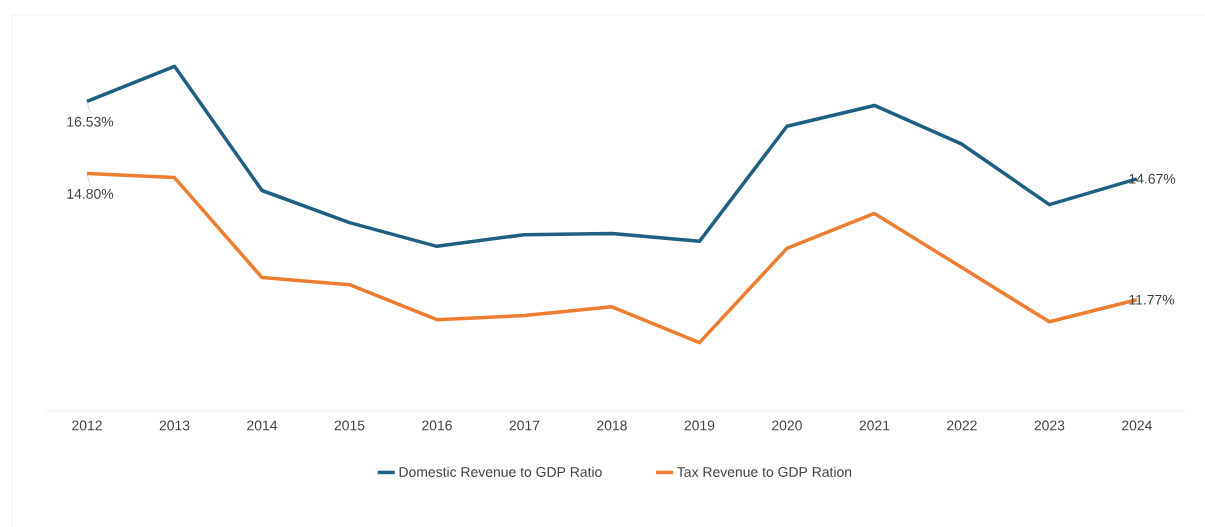 The height and width of the screenshot is (527, 1205). I want to click on data-label: 14.80%, so click(90, 193).